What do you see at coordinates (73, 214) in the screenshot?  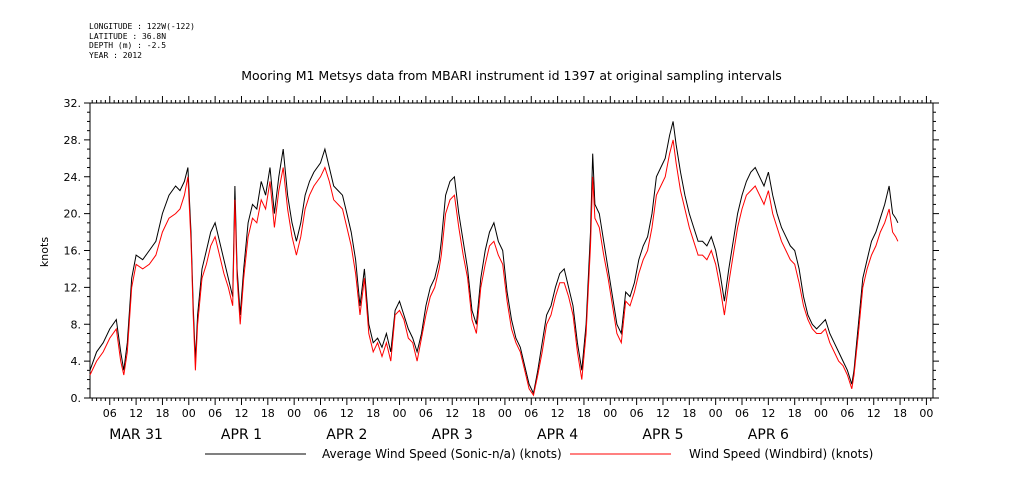 I see `y-tick-label: 20.` at bounding box center [73, 214].